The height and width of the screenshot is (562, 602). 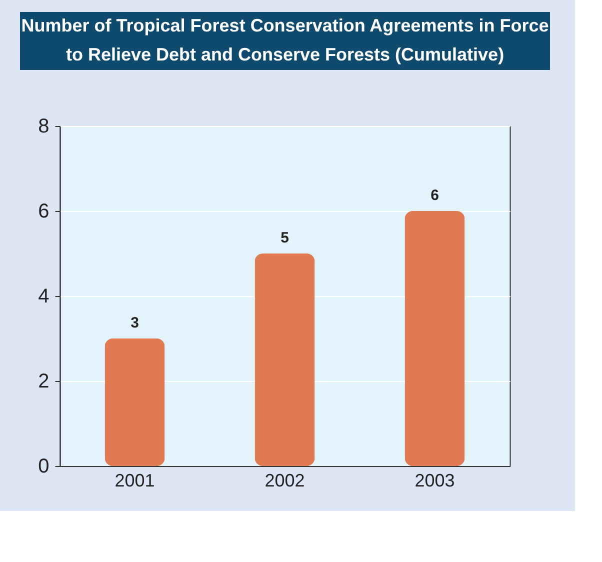 What do you see at coordinates (284, 238) in the screenshot?
I see `data-label: 5` at bounding box center [284, 238].